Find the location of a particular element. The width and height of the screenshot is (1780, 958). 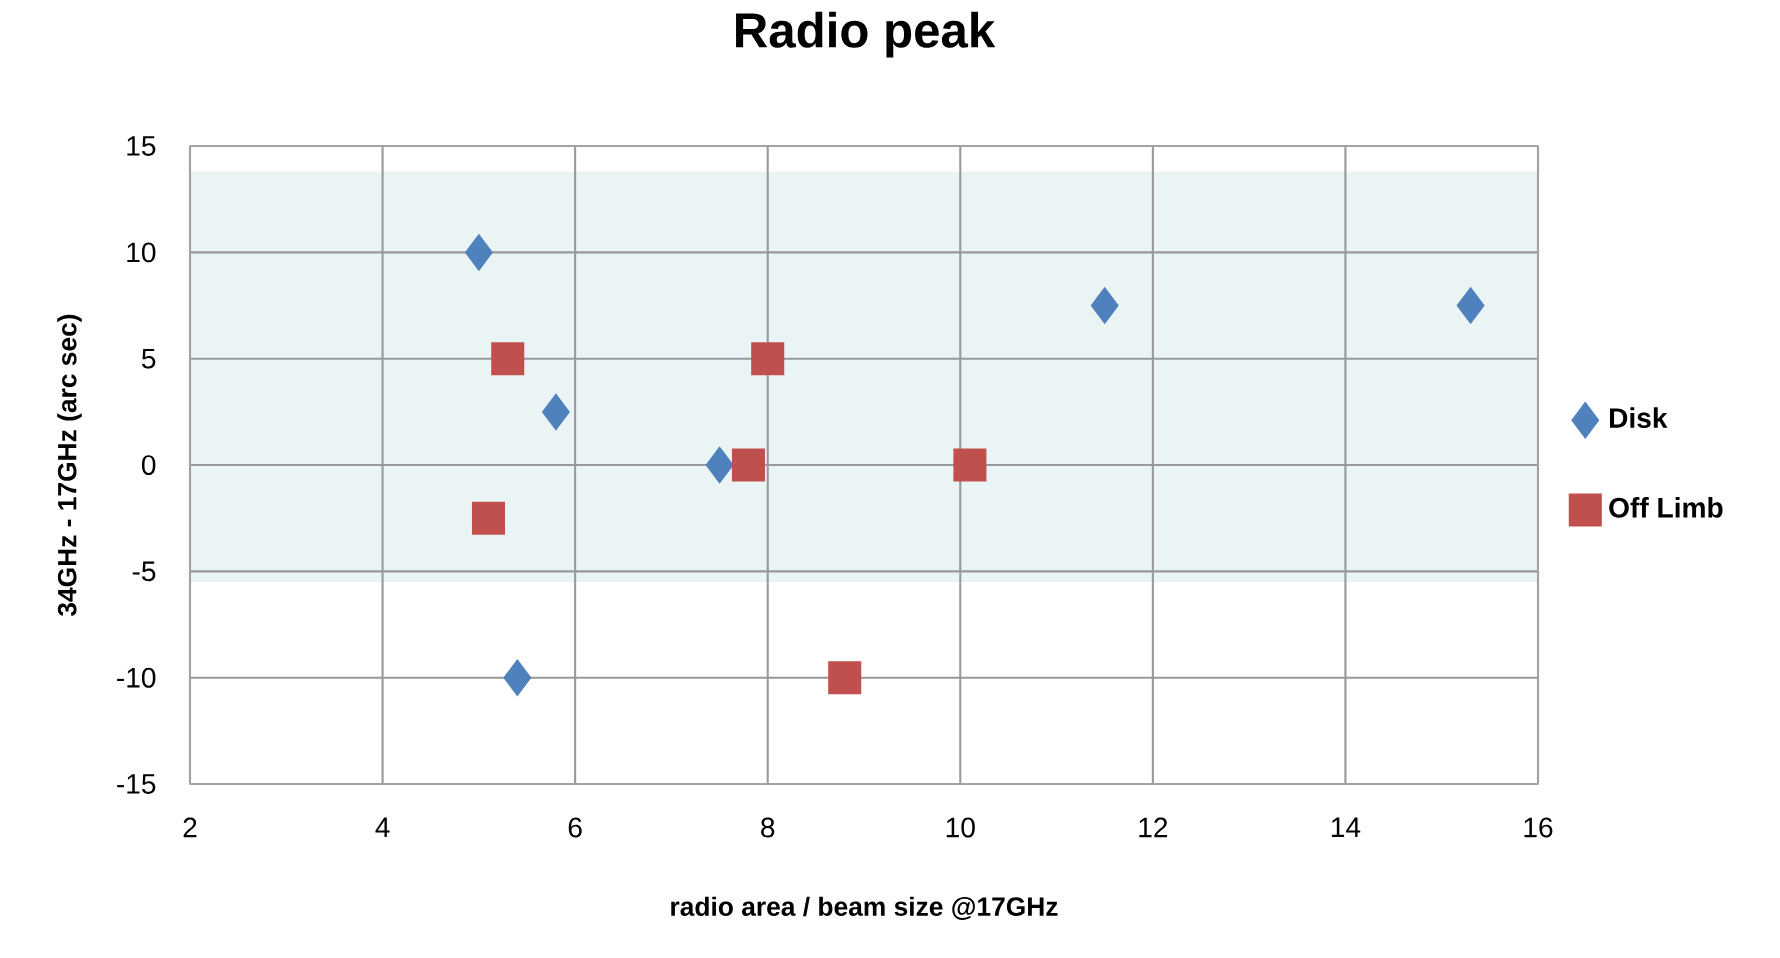

chart-title: Radio peak is located at coordinates (866, 34).